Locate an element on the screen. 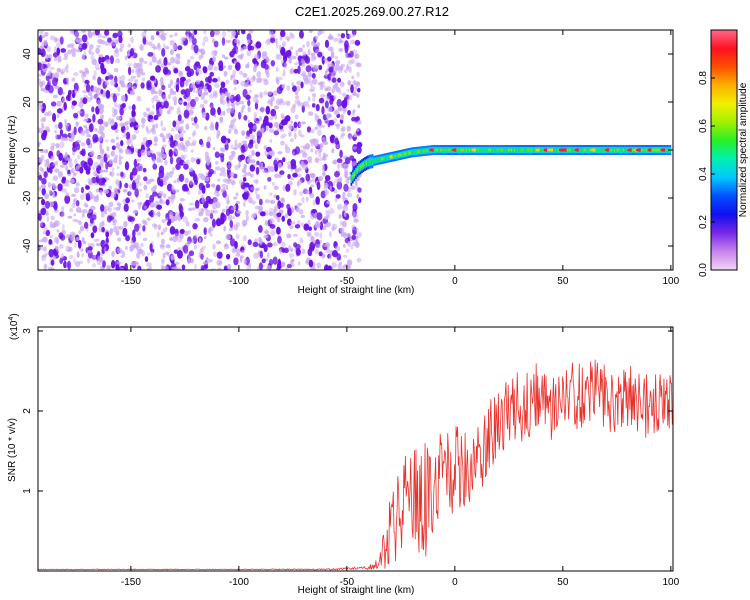  x-tick-label: -150 is located at coordinates (131, 582).